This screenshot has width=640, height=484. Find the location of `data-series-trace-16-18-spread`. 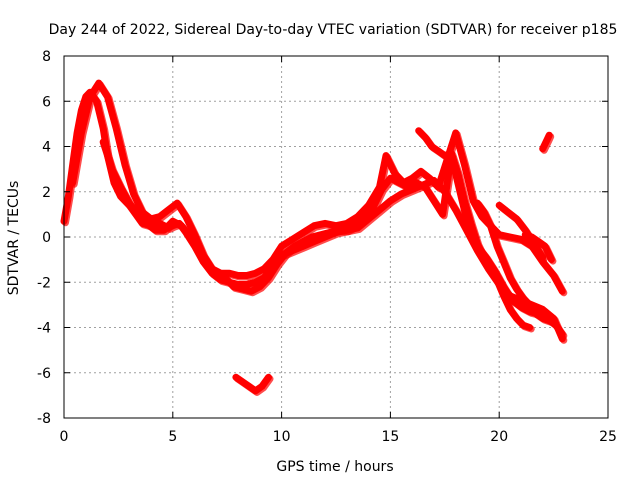

data-series-trace-16-18-spread is located at coordinates (475, 230).